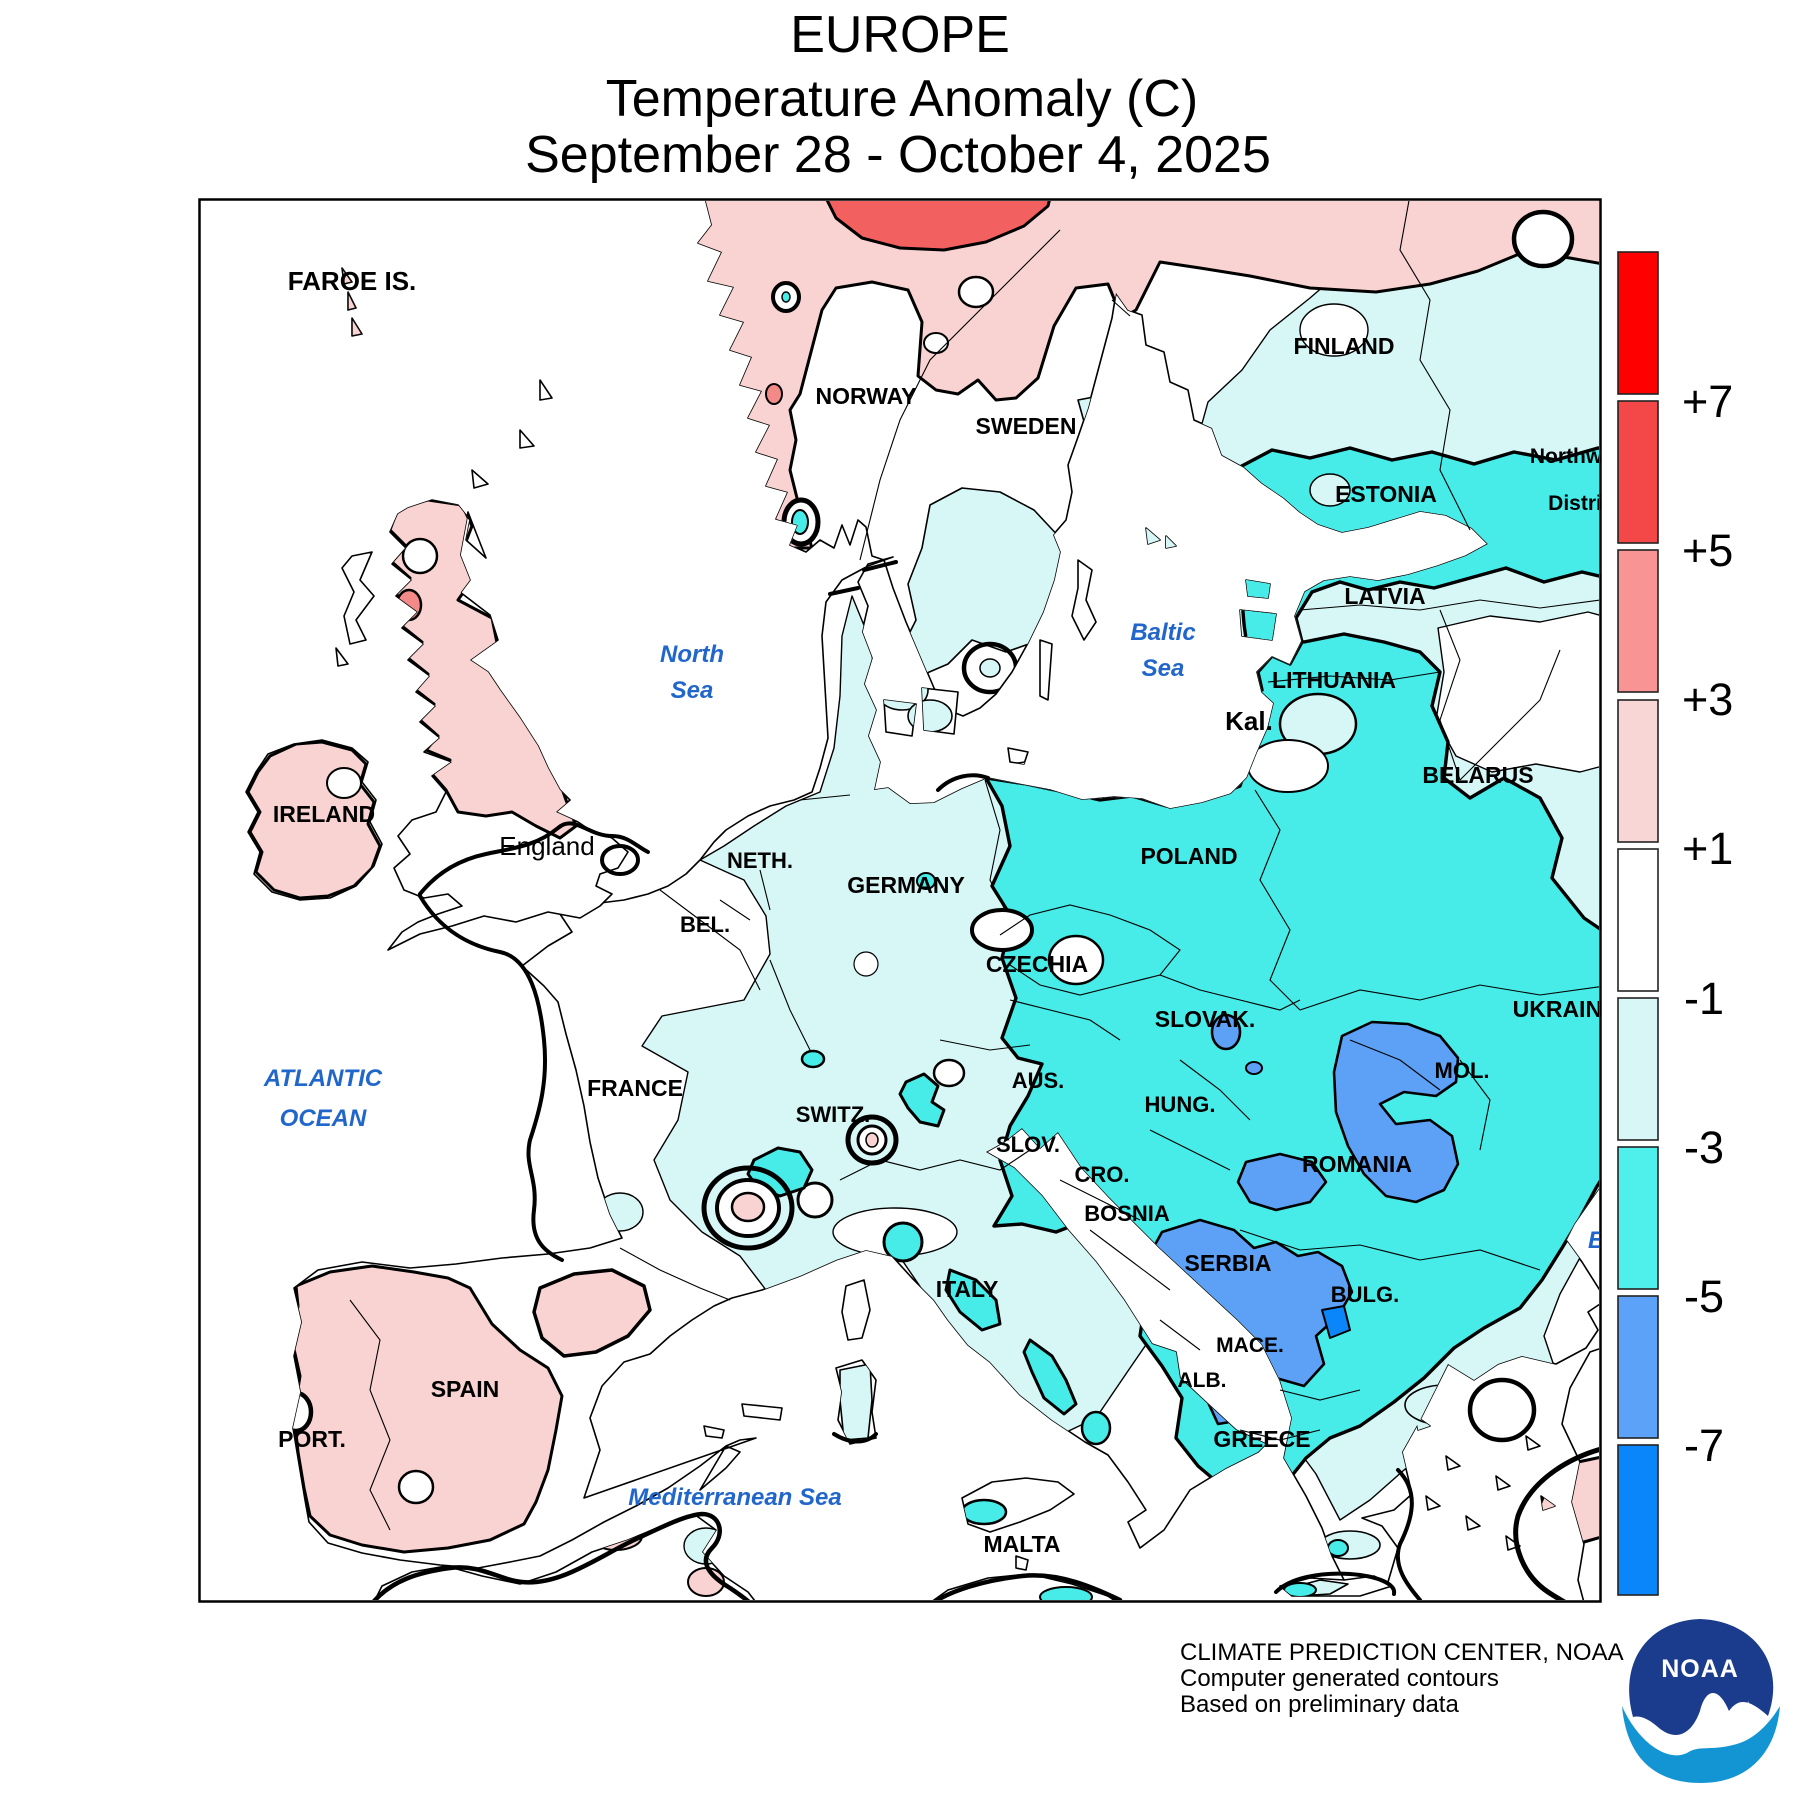  I want to click on svg-text: POLAND, so click(1188, 856).